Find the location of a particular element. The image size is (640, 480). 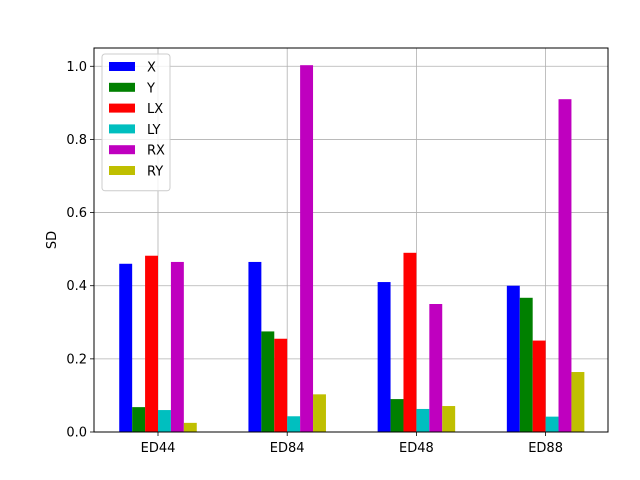

legend-label-ly: LY is located at coordinates (154, 130).